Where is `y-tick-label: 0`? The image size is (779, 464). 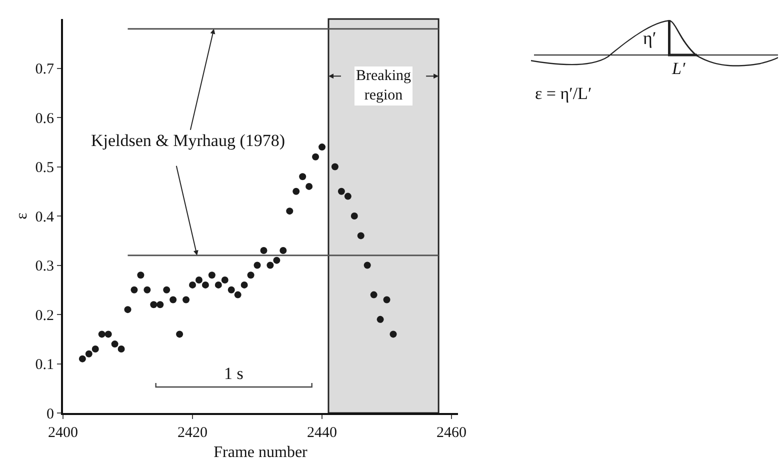
y-tick-label: 0 is located at coordinates (50, 414).